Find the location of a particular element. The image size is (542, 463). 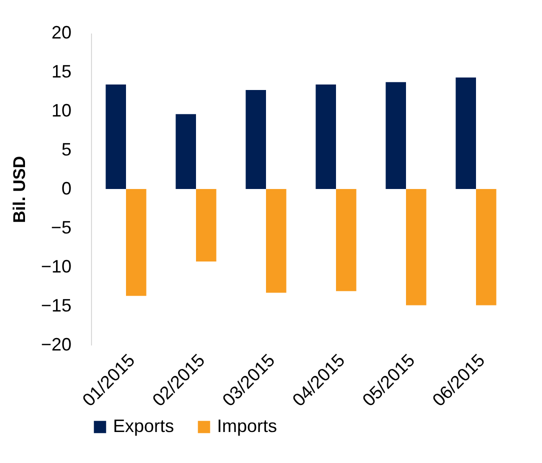

y-tick-label: 15 is located at coordinates (61, 72).